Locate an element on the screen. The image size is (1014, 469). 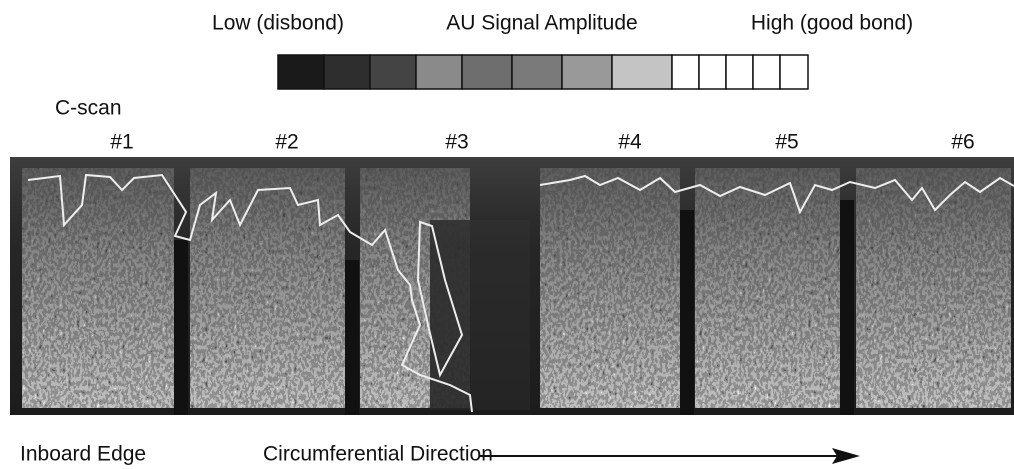
direction-label: Circumferential Direction is located at coordinates (378, 454).